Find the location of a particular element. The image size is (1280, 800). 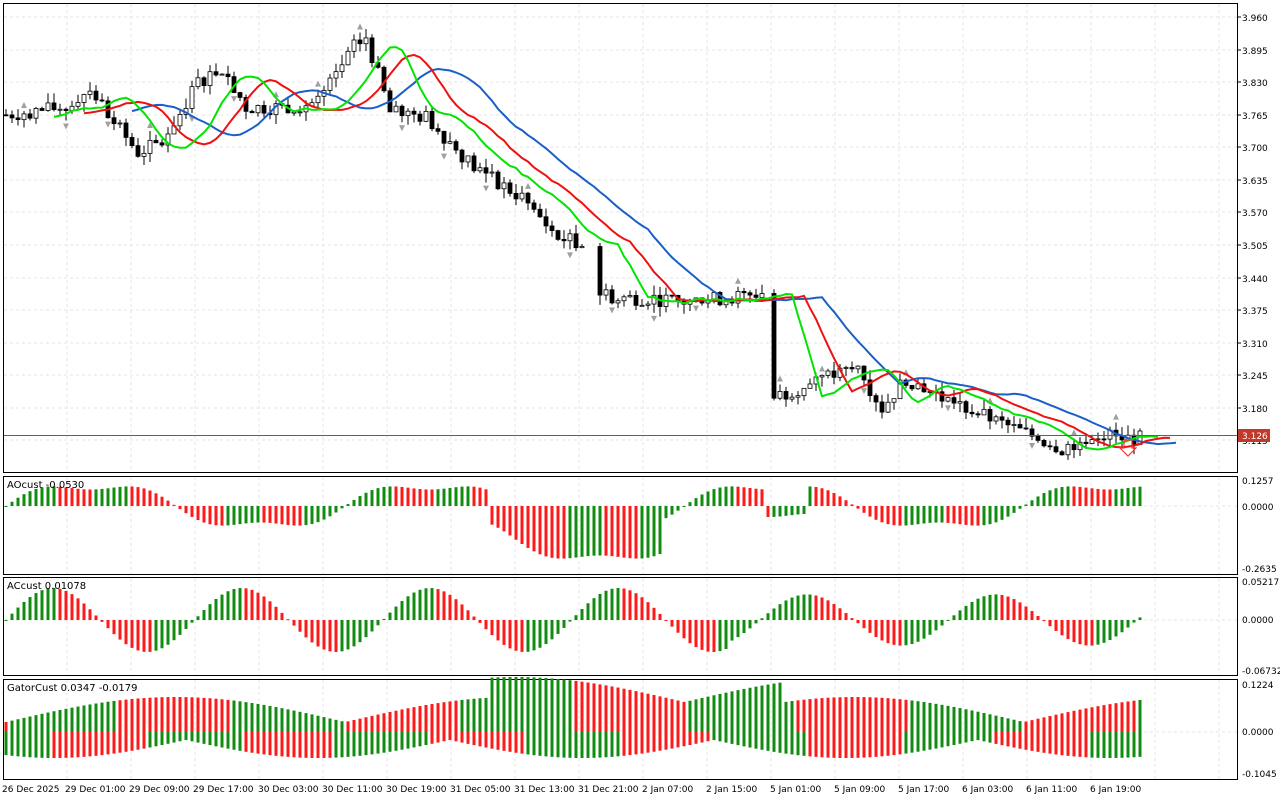

ao-panel-frame is located at coordinates (620, 525).